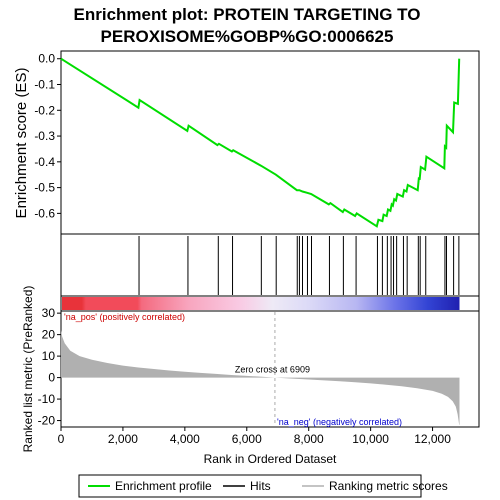 The height and width of the screenshot is (500, 500). I want to click on es-axis-label: Enrichment score (ES), so click(21, 143).